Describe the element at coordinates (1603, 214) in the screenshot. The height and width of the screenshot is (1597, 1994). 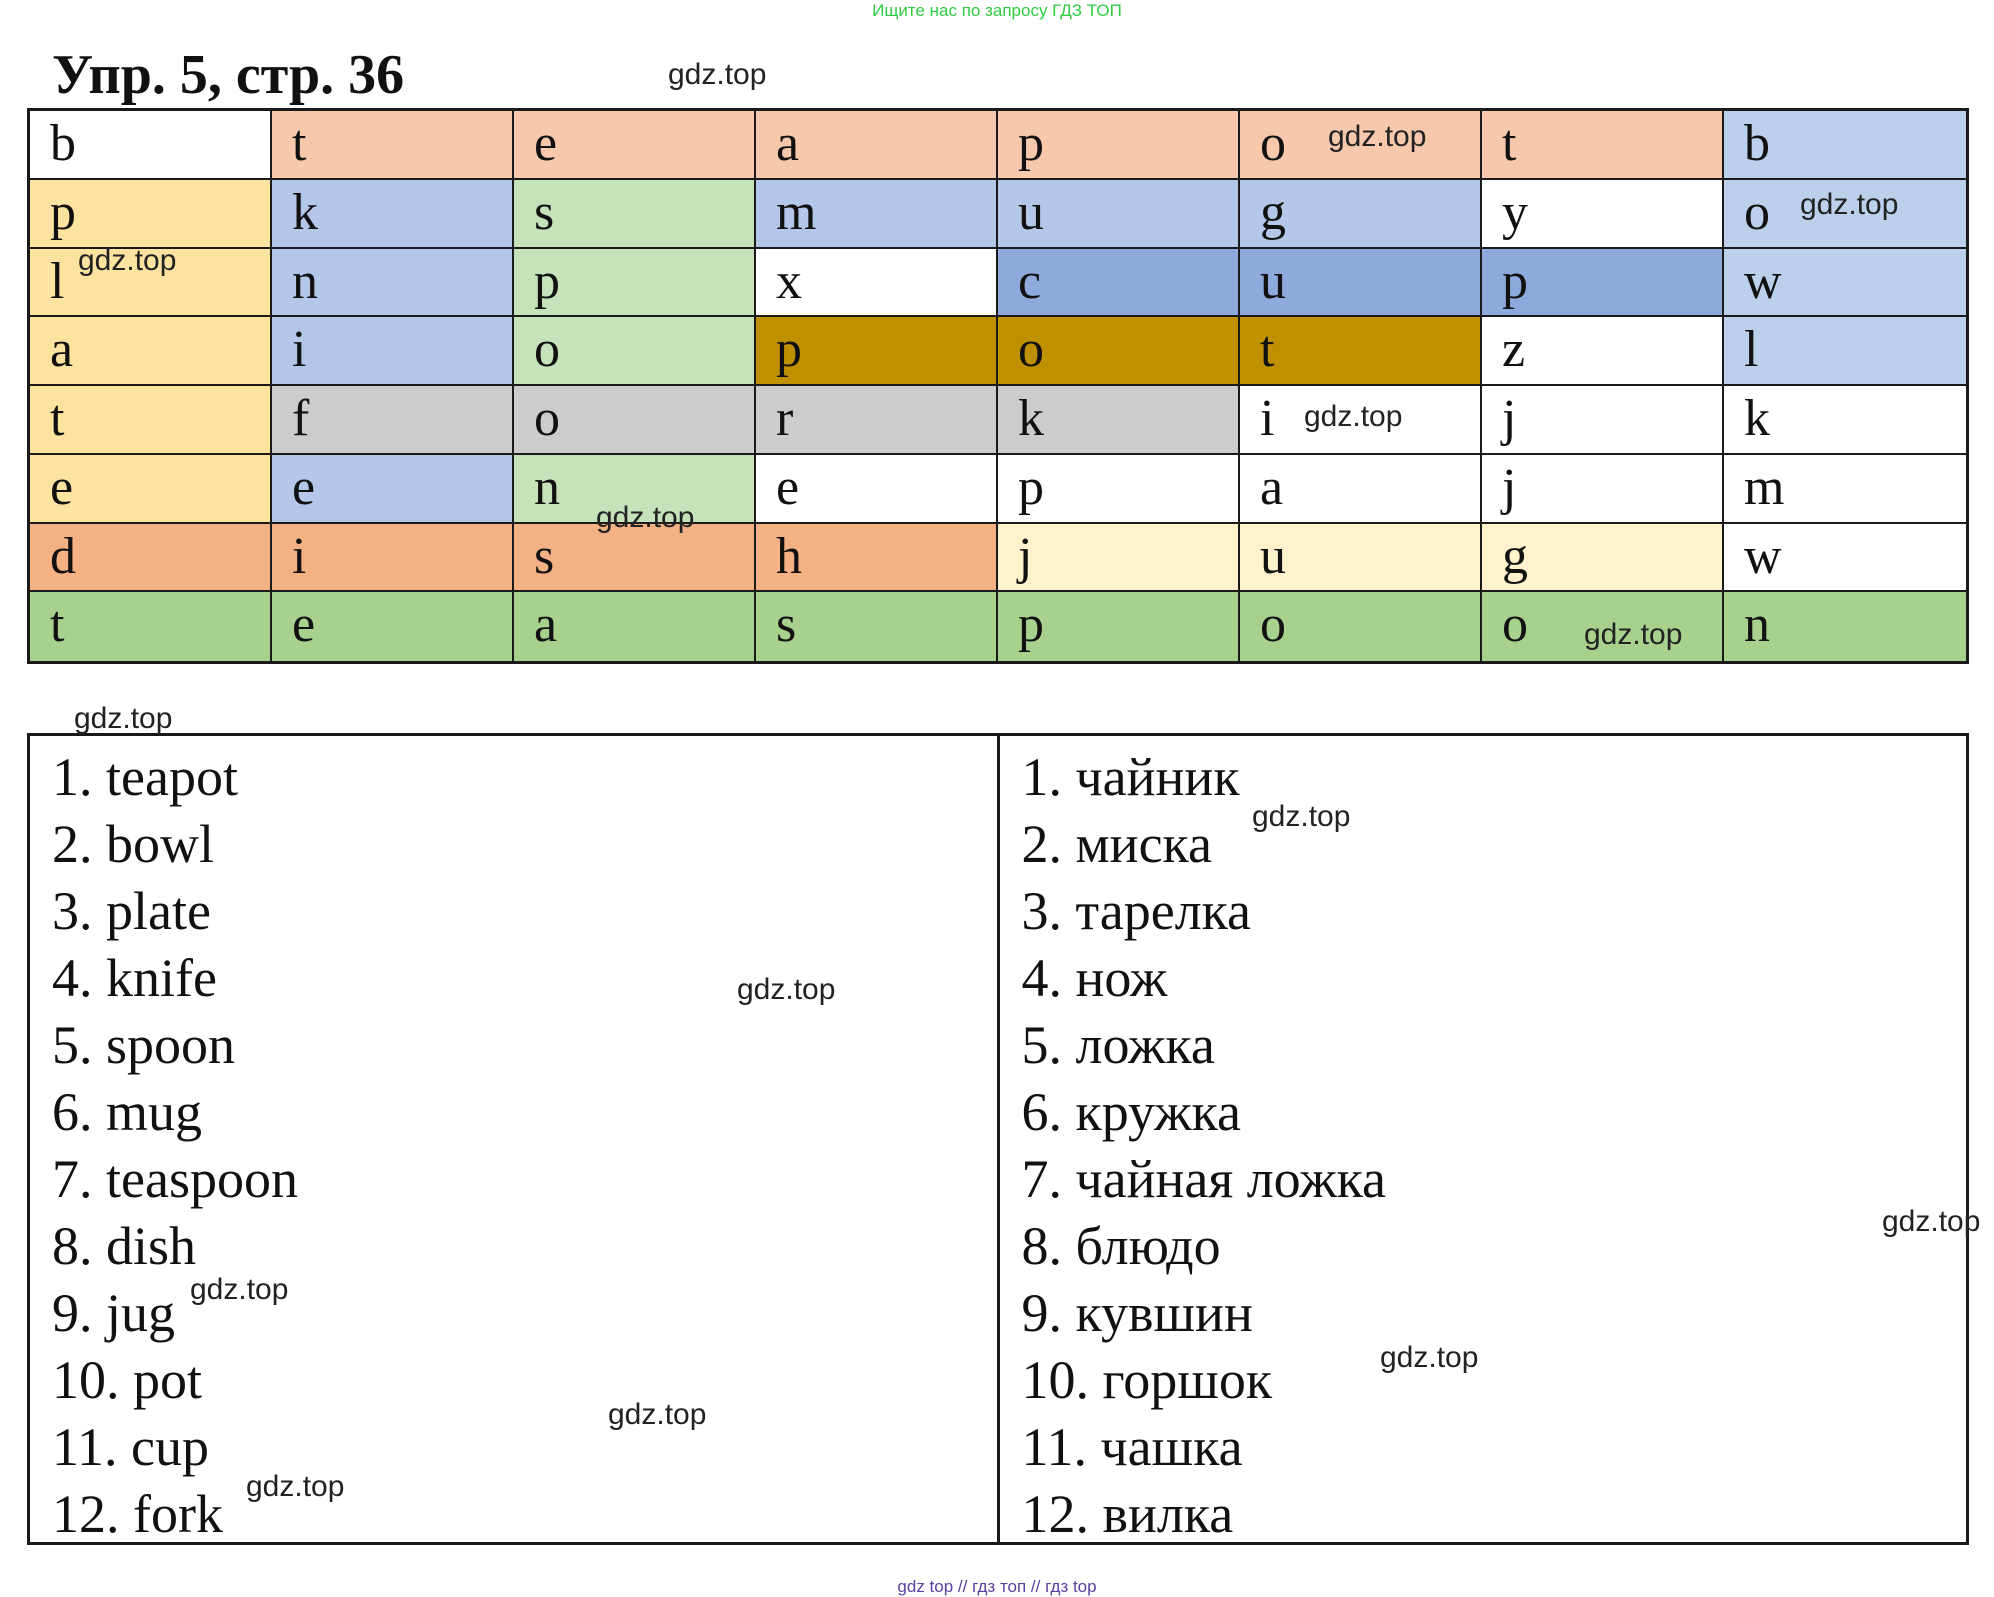
I see `grid-cell: y` at that location.